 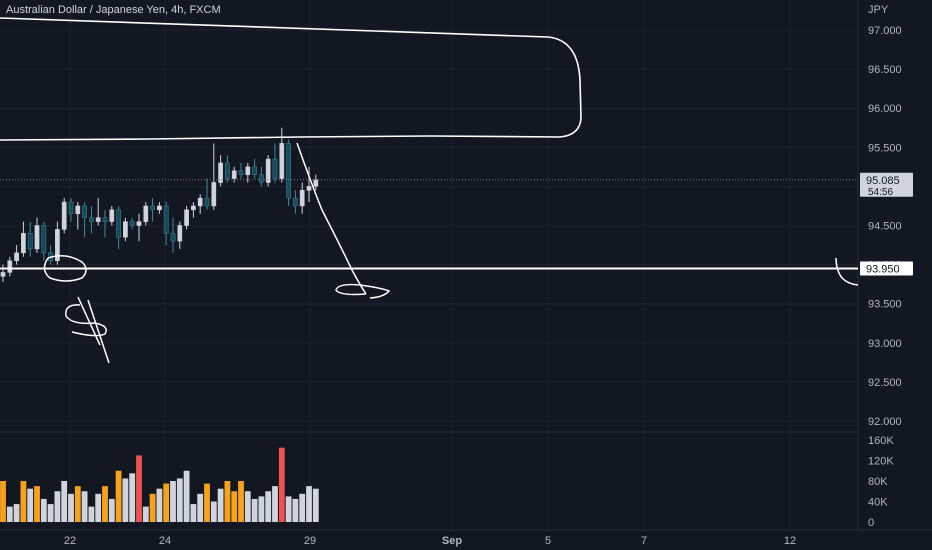 What do you see at coordinates (883, 270) in the screenshot?
I see `hline-price-label: 93.950` at bounding box center [883, 270].